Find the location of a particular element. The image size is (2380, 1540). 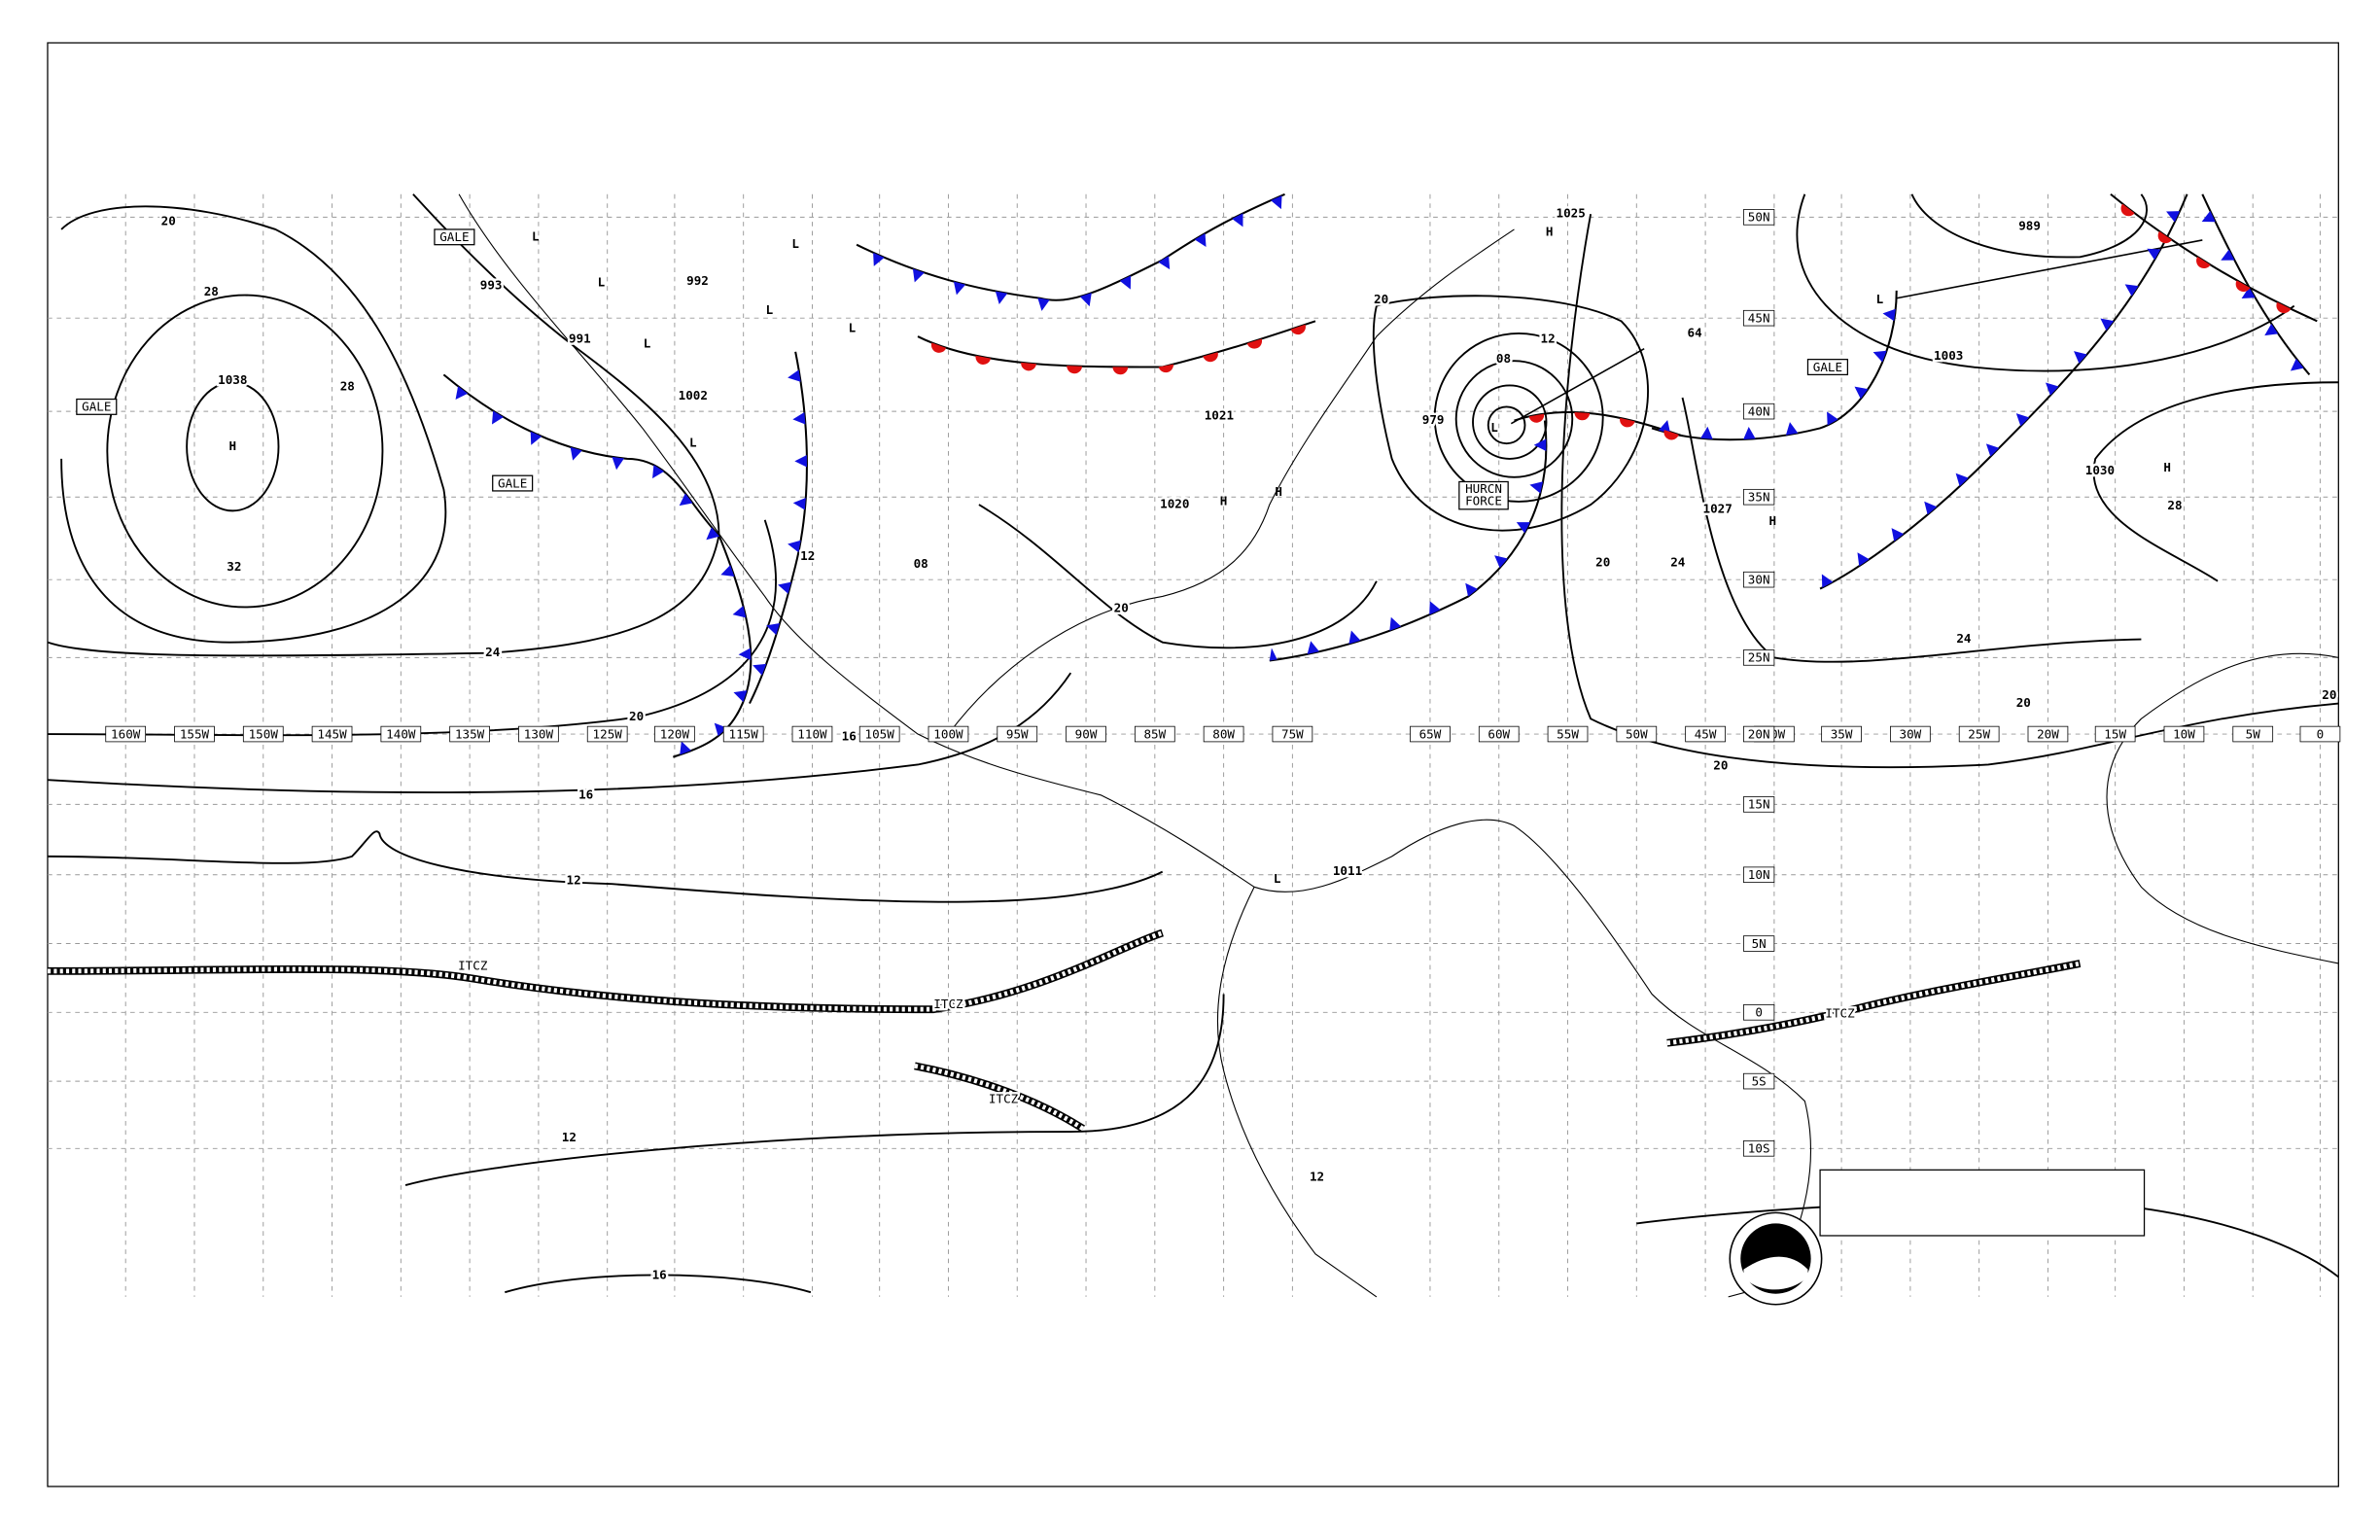

latitude-label: 50N is located at coordinates (1759, 217).